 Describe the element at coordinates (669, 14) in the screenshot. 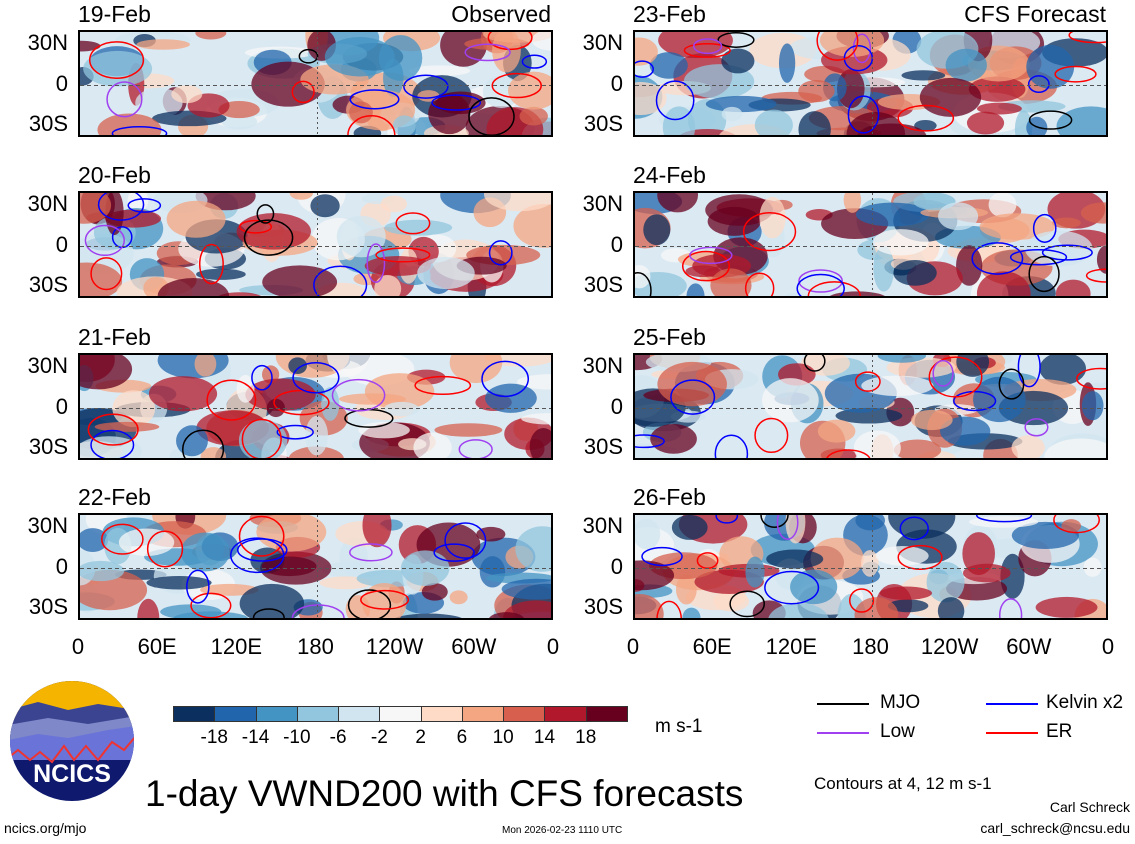

I see `panel-date: 23-Feb` at that location.